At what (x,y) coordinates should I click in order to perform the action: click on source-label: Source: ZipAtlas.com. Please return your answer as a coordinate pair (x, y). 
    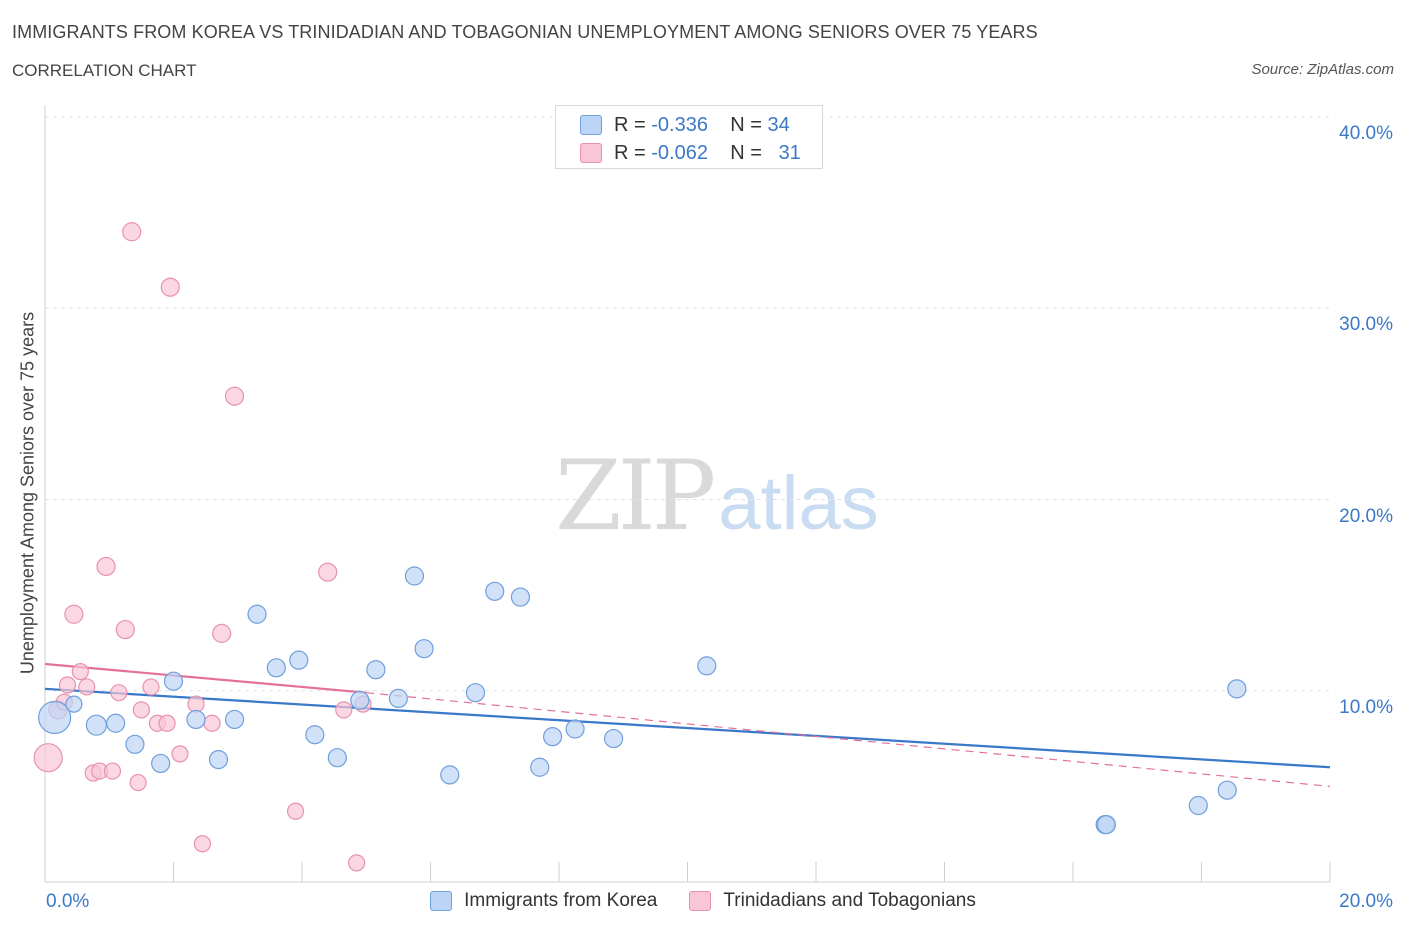
    Looking at the image, I should click on (1322, 69).